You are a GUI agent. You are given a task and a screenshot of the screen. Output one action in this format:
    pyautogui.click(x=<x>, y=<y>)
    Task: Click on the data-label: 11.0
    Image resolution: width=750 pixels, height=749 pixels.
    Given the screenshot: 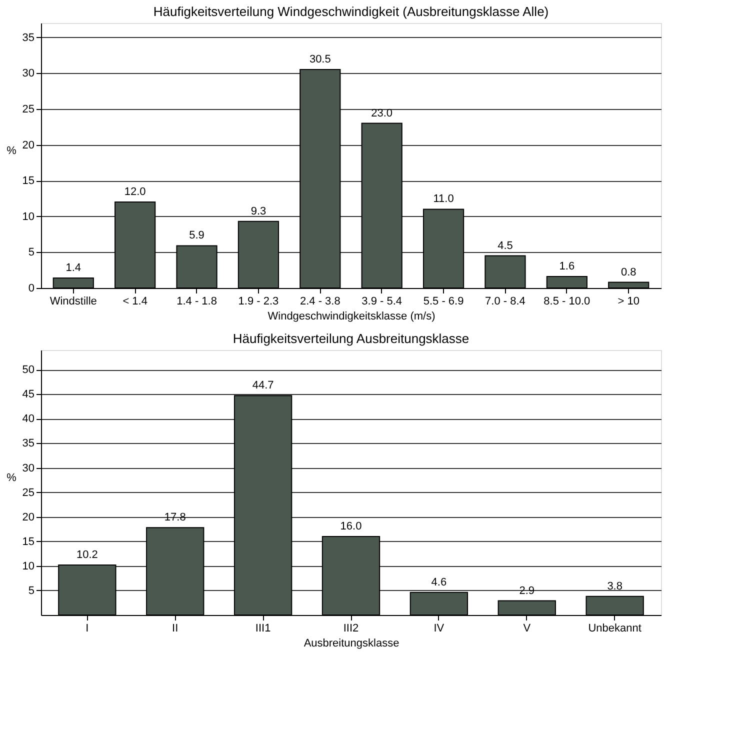 What is the action you would take?
    pyautogui.click(x=443, y=199)
    